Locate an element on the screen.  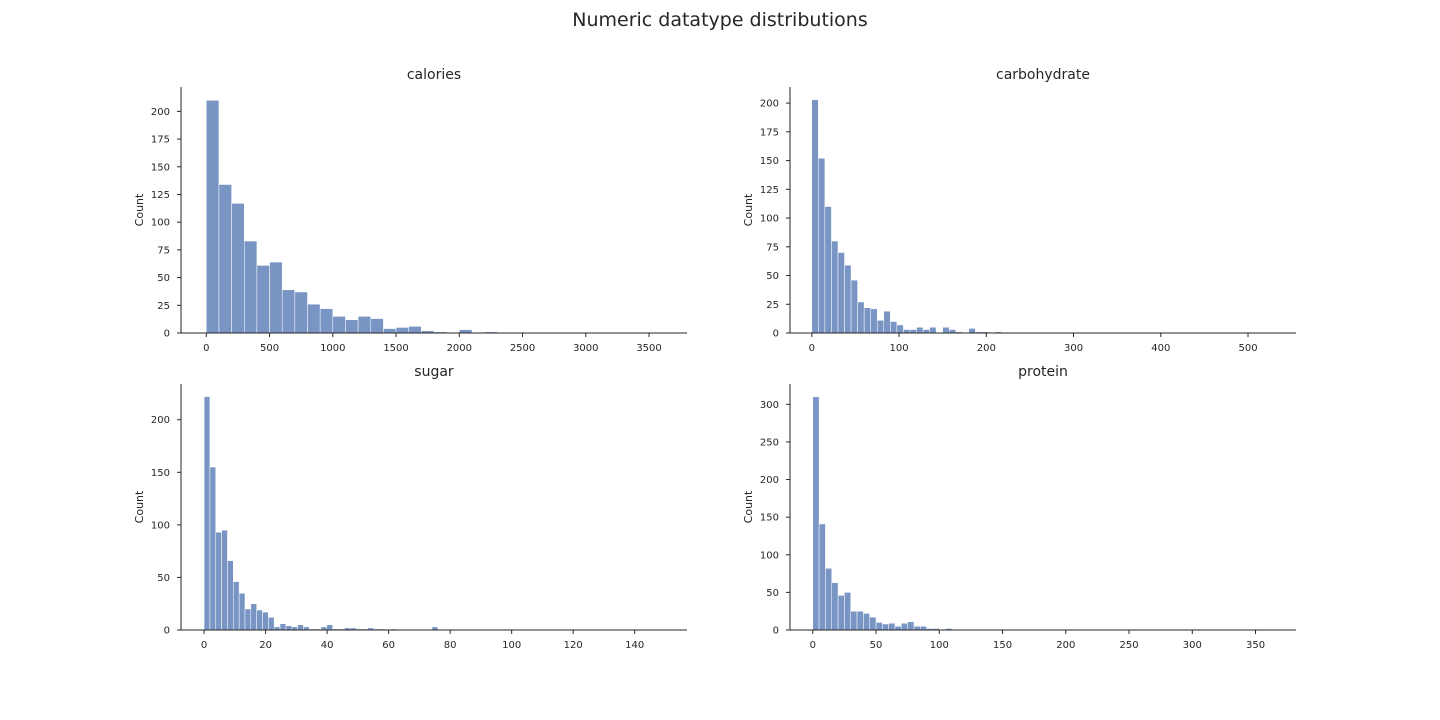
x-tick-label: 250 is located at coordinates (1128, 645).